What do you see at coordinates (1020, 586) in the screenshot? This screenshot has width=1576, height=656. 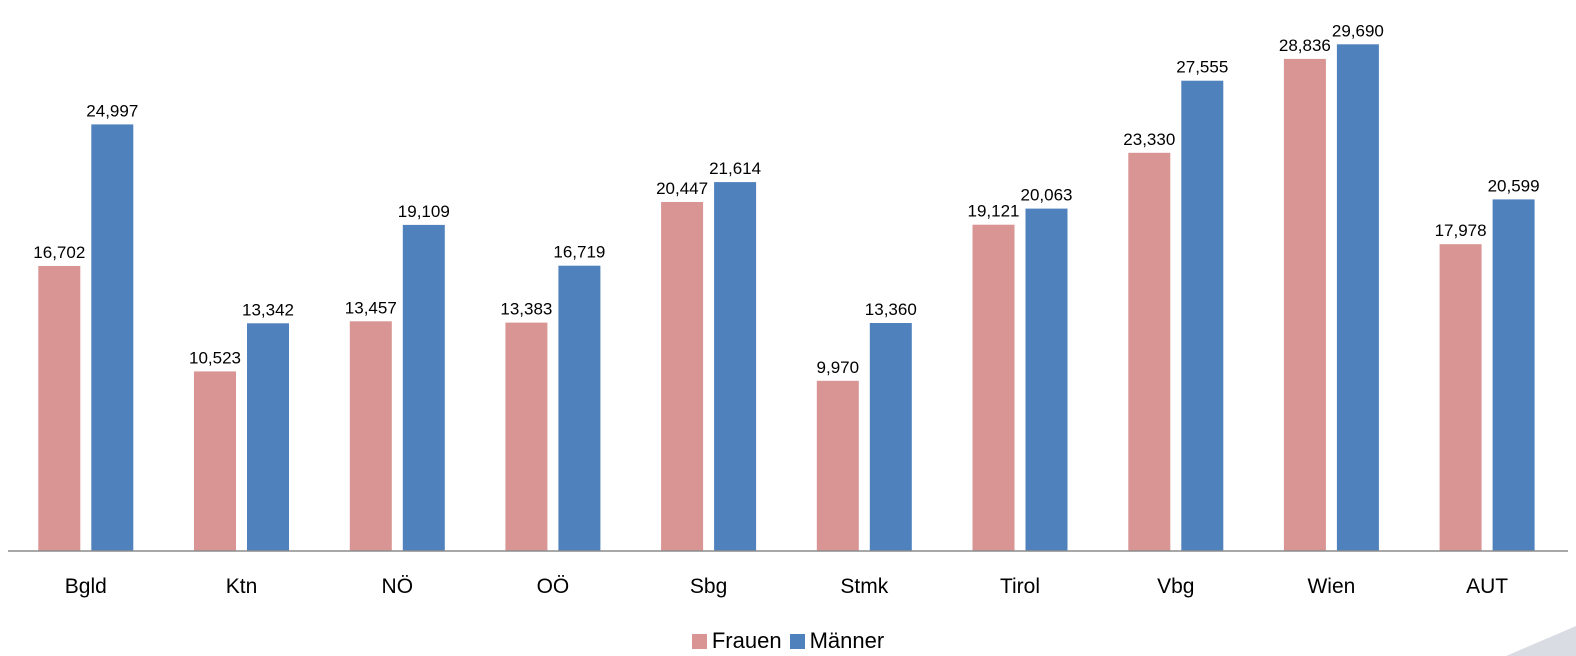 I see `category-label-tirol: Tirol` at bounding box center [1020, 586].